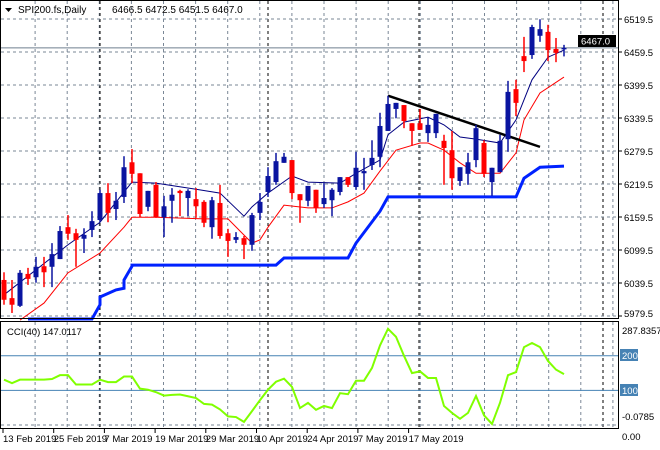 This screenshot has width=660, height=450. Describe the element at coordinates (638, 185) in the screenshot. I see `price-tick-label: 6219.5` at that location.